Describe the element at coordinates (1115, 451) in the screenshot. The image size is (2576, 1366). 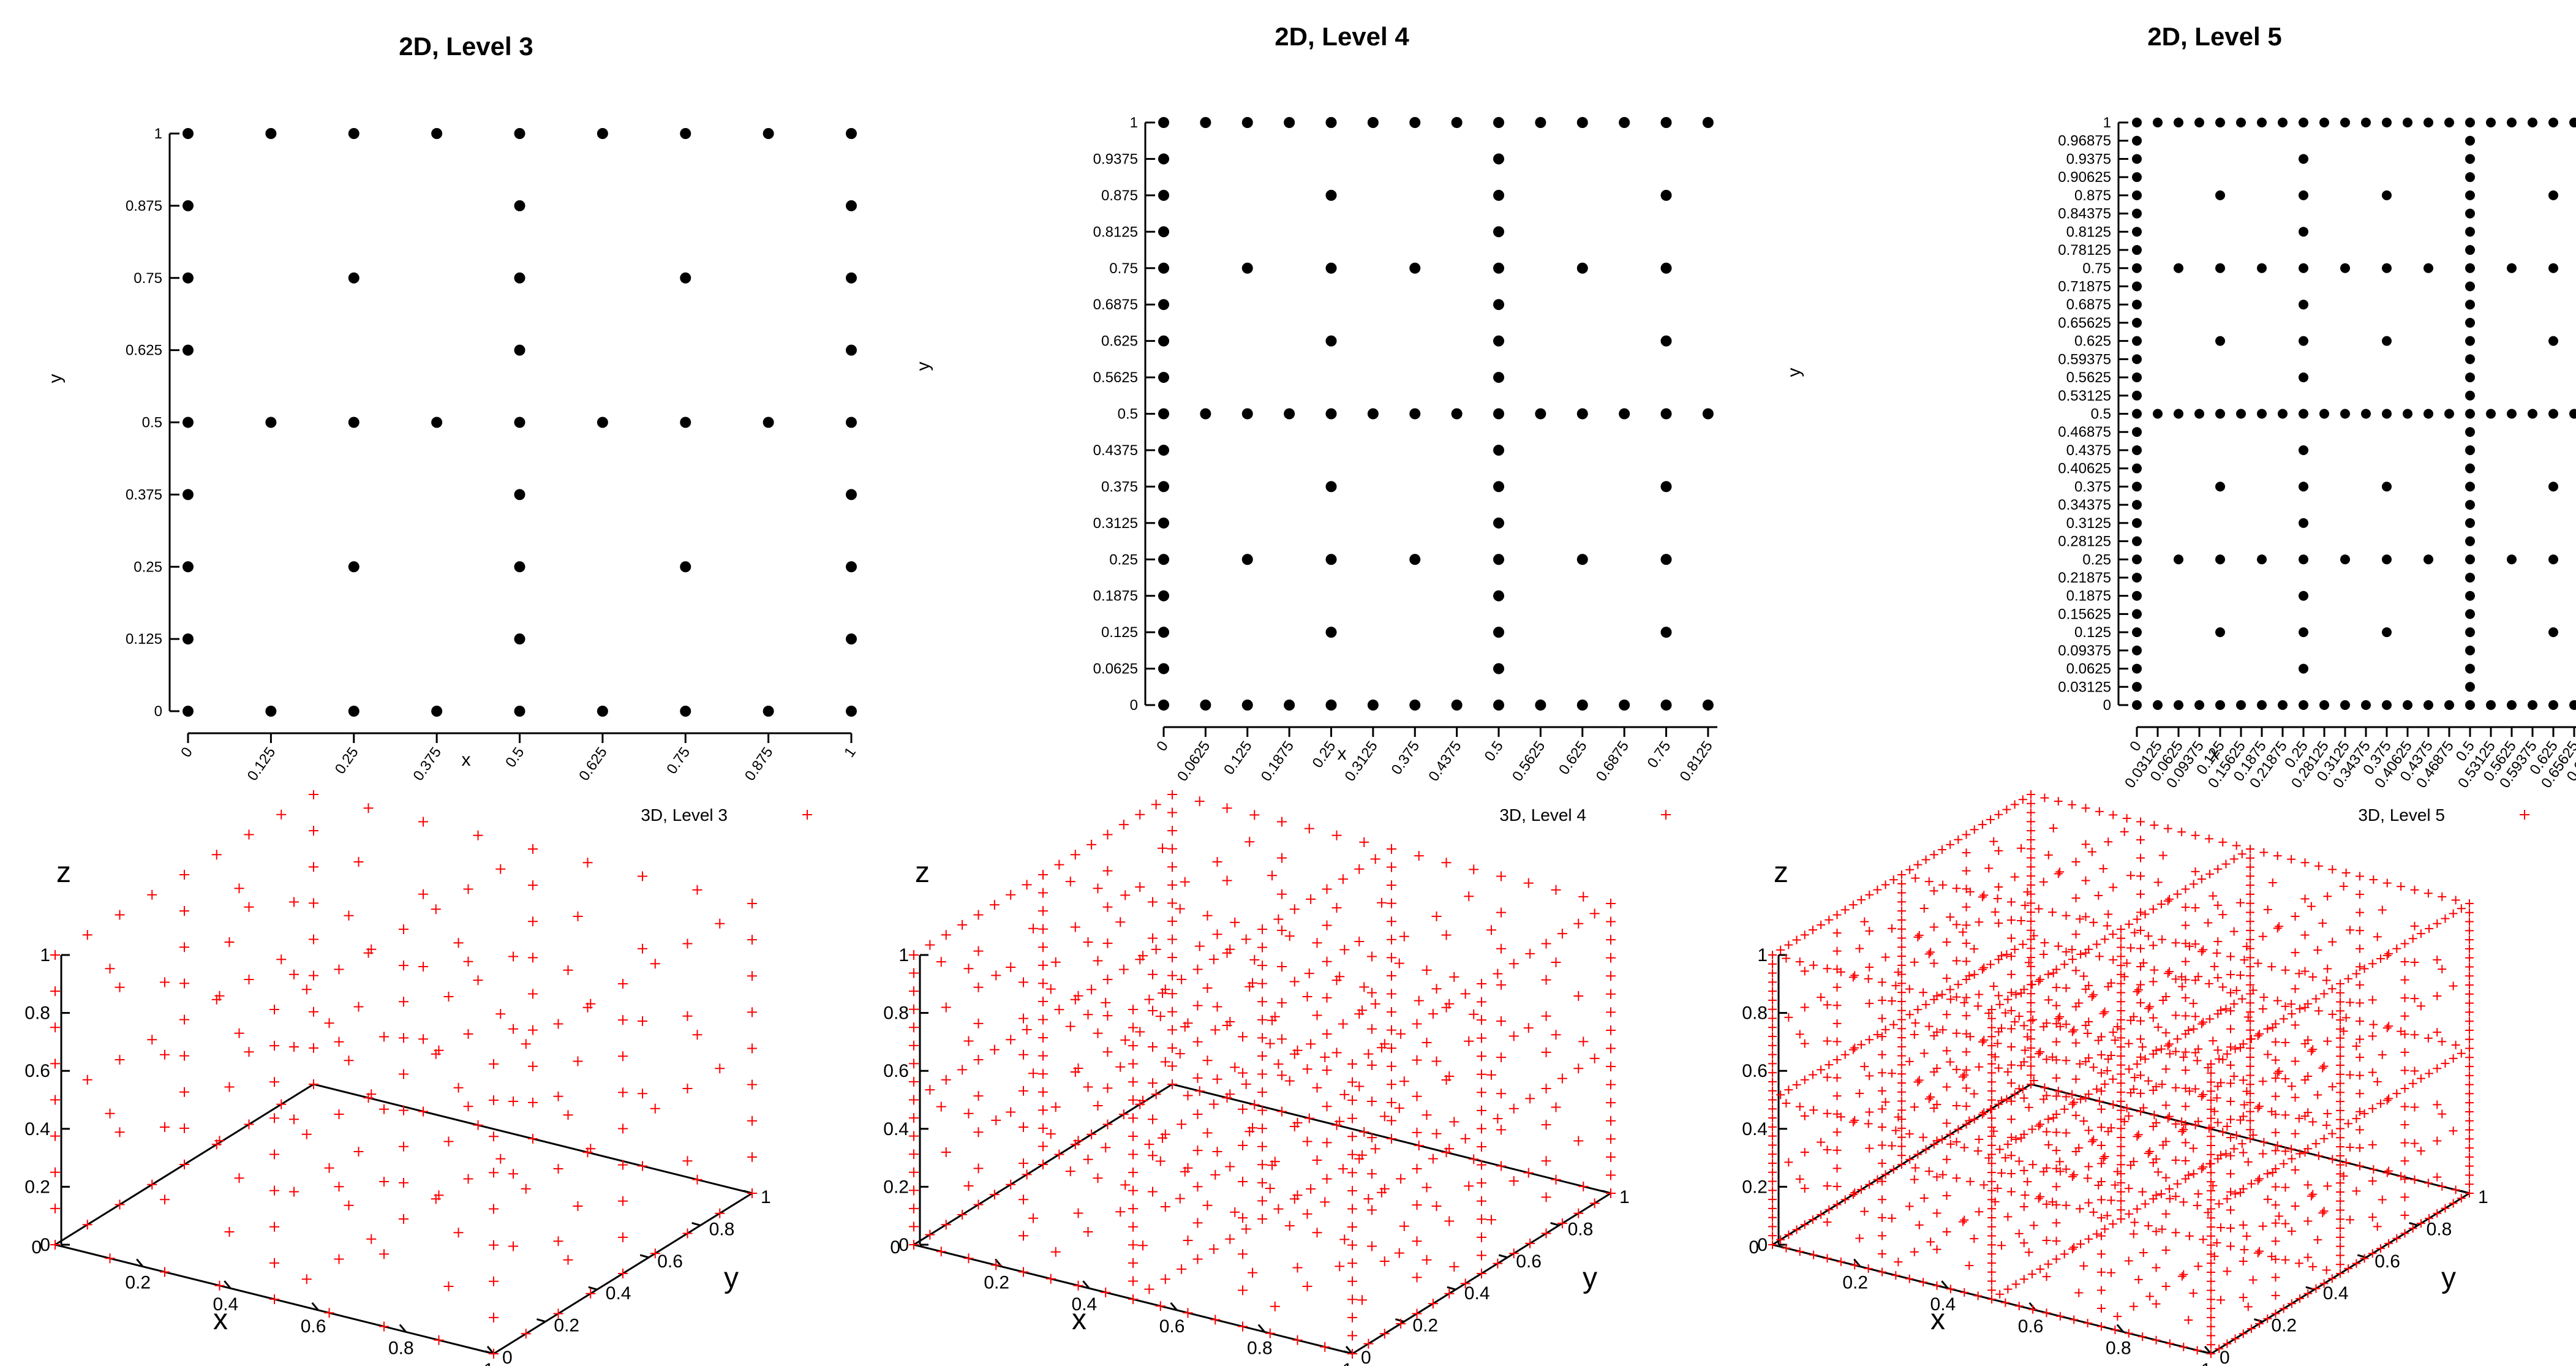
I see `y-tick-label: 0.4375` at that location.